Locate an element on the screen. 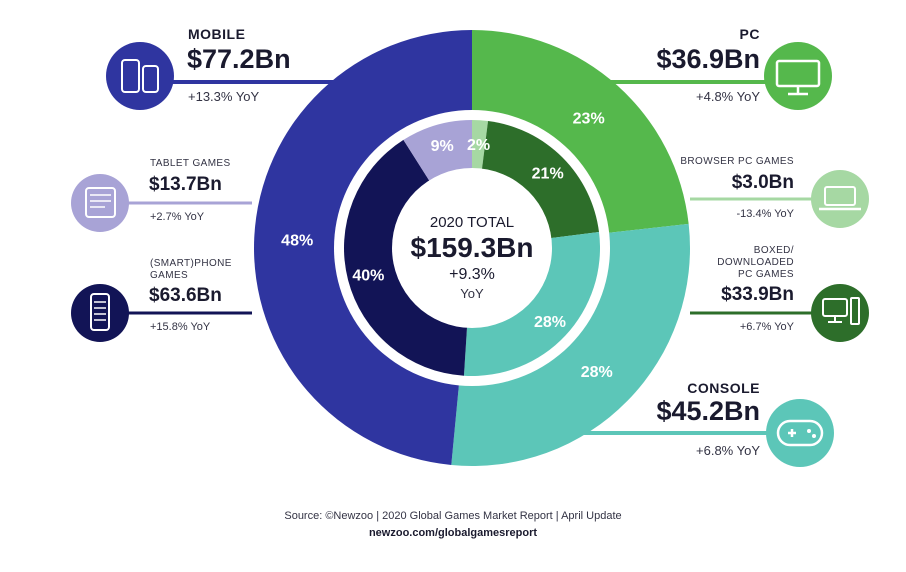 This screenshot has width=906, height=572. laptop-icon is located at coordinates (840, 199).